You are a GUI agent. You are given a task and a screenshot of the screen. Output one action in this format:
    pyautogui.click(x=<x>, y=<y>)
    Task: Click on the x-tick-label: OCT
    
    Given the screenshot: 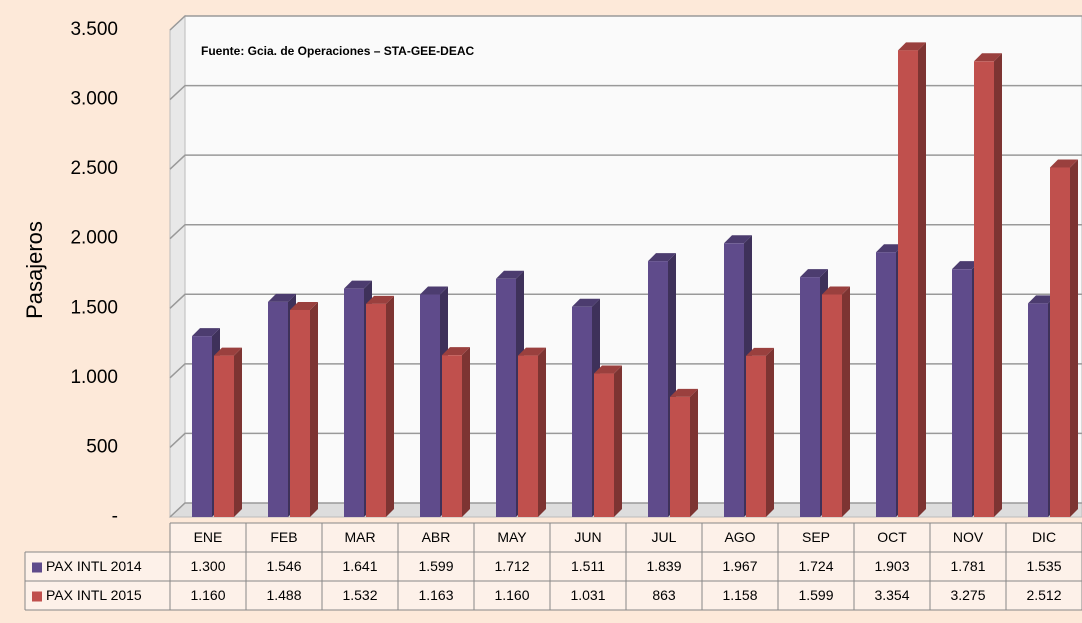 What is the action you would take?
    pyautogui.click(x=892, y=537)
    